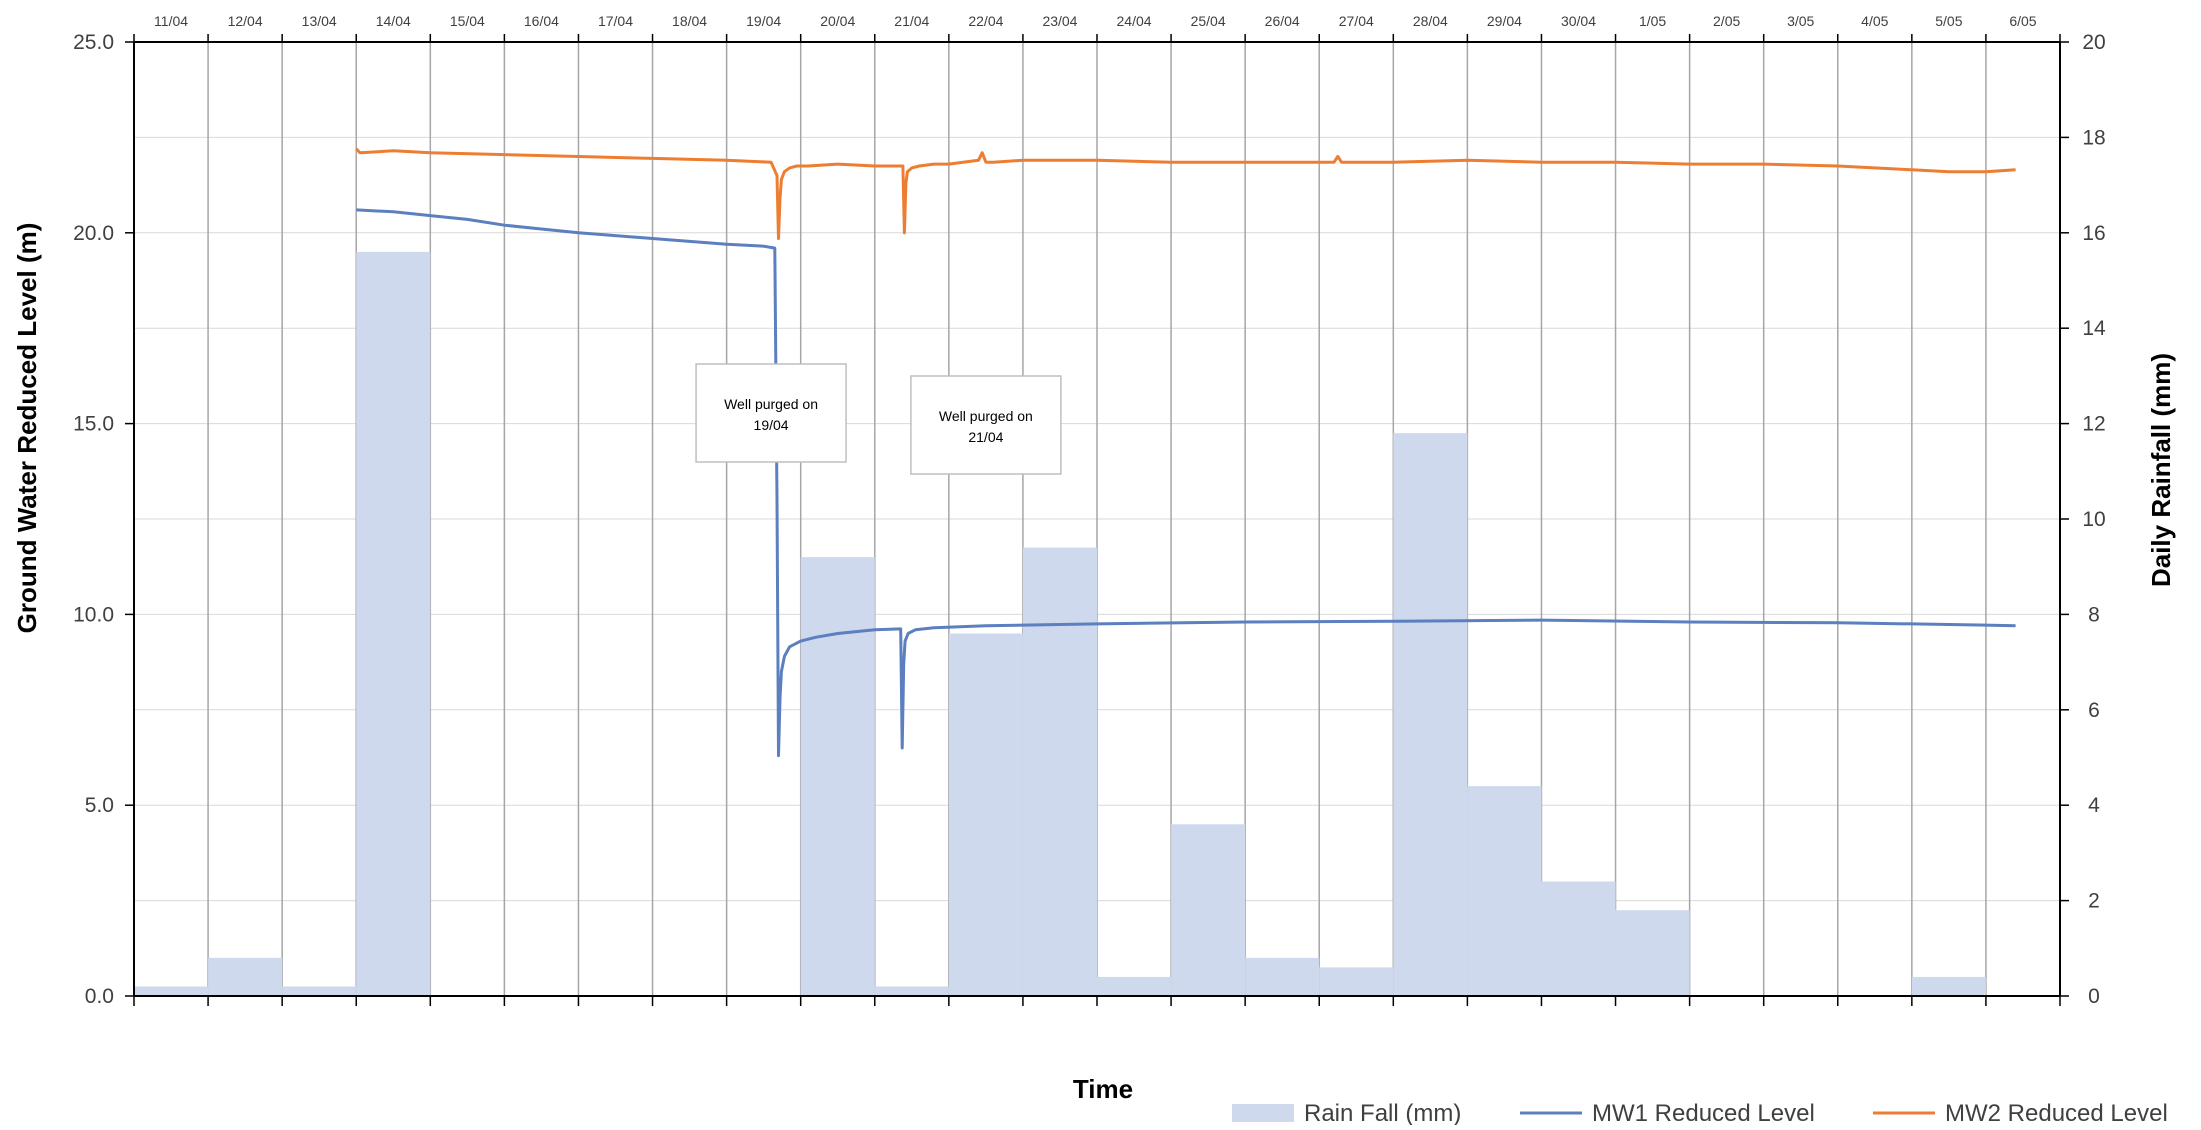 The height and width of the screenshot is (1130, 2201). Describe the element at coordinates (93, 233) in the screenshot. I see `y-tick-label: 20.0` at that location.